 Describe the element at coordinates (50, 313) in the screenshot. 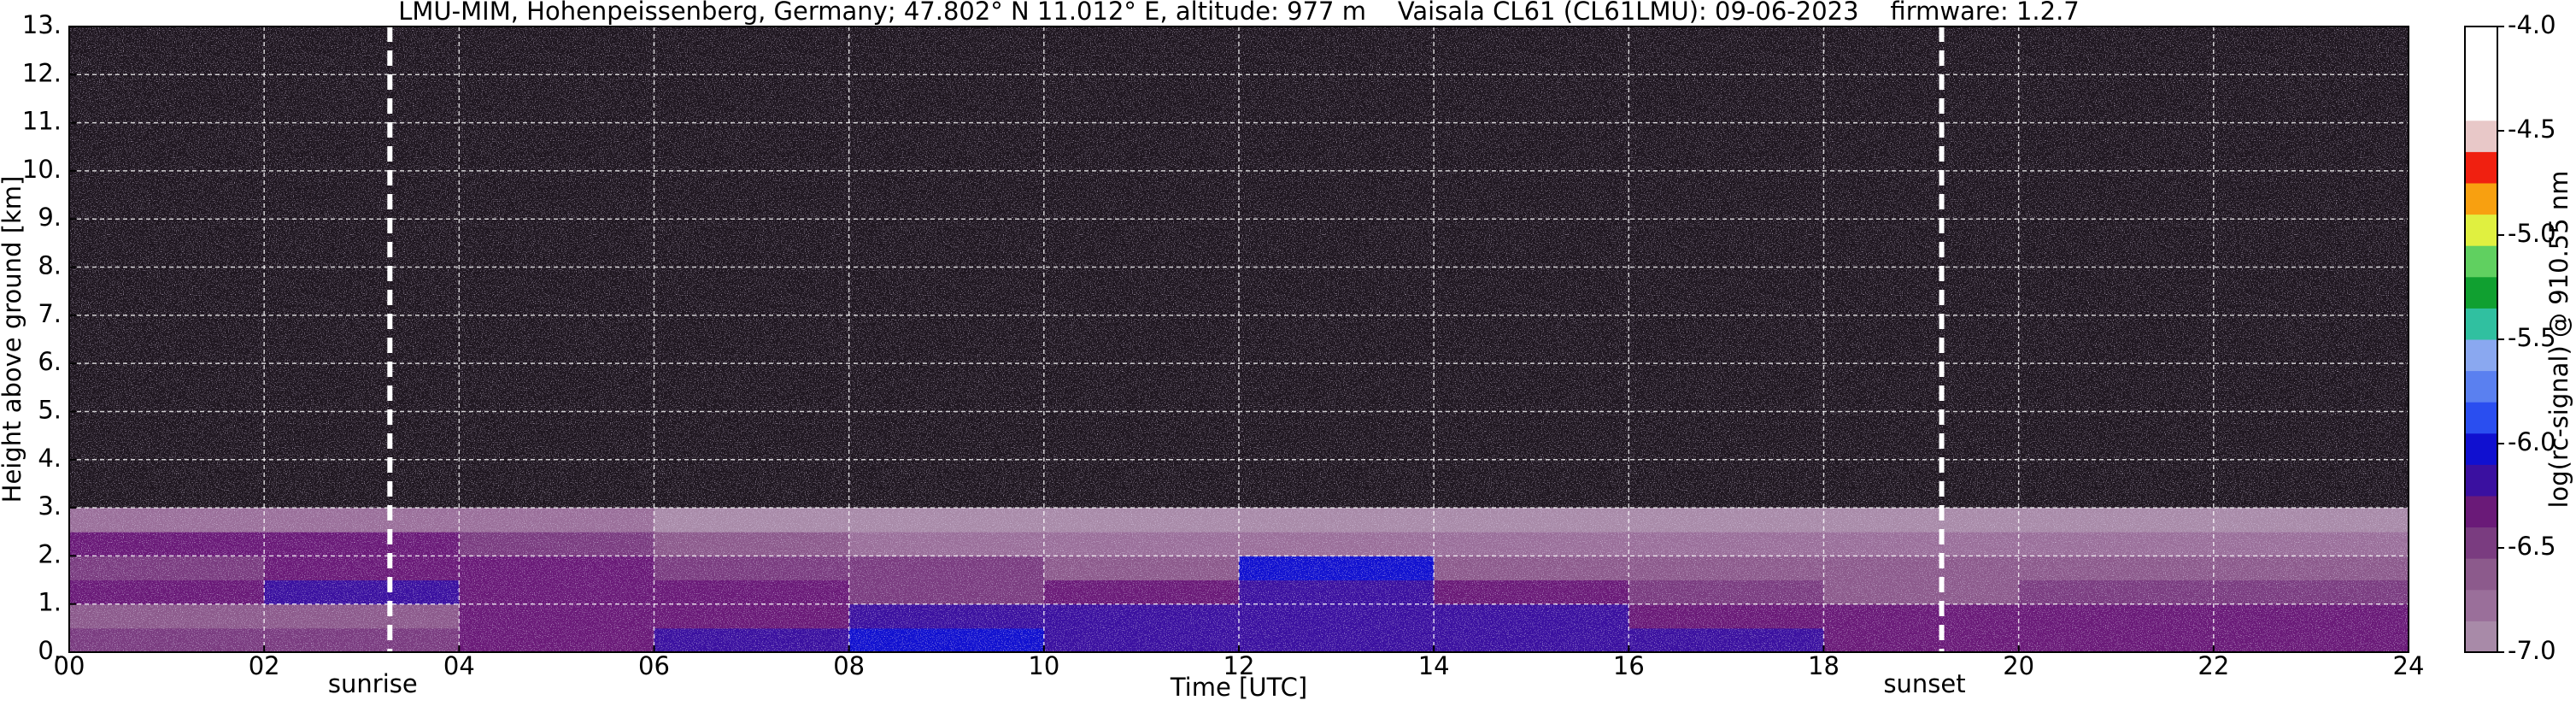

I see `y-tick-label: 7.` at that location.